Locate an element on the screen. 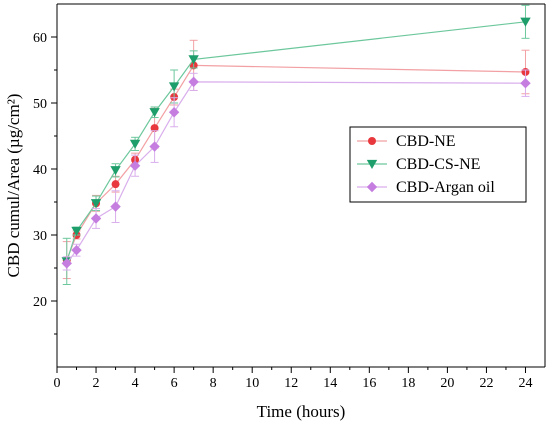 The width and height of the screenshot is (550, 431). legend-label: CBD-NE is located at coordinates (426, 141).